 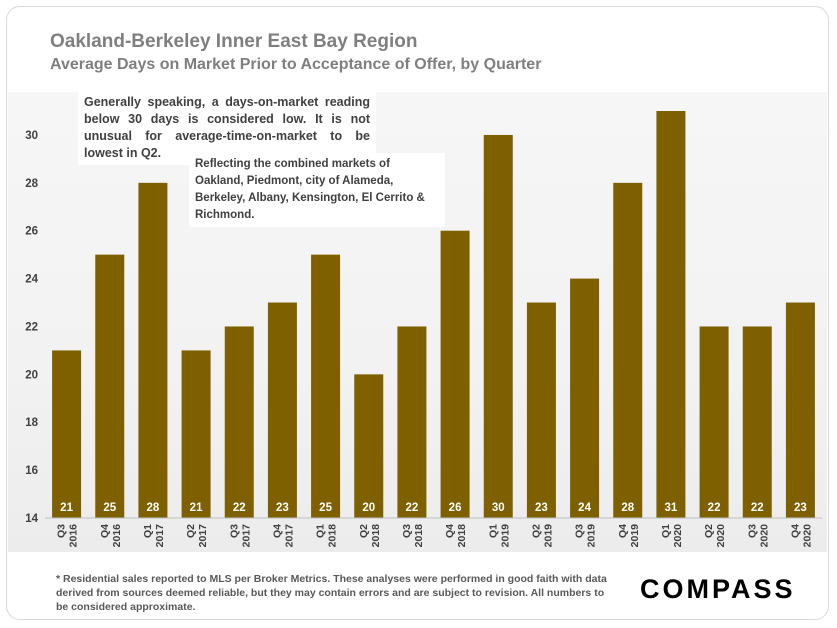 What do you see at coordinates (31, 327) in the screenshot?
I see `y-tick-label: 22` at bounding box center [31, 327].